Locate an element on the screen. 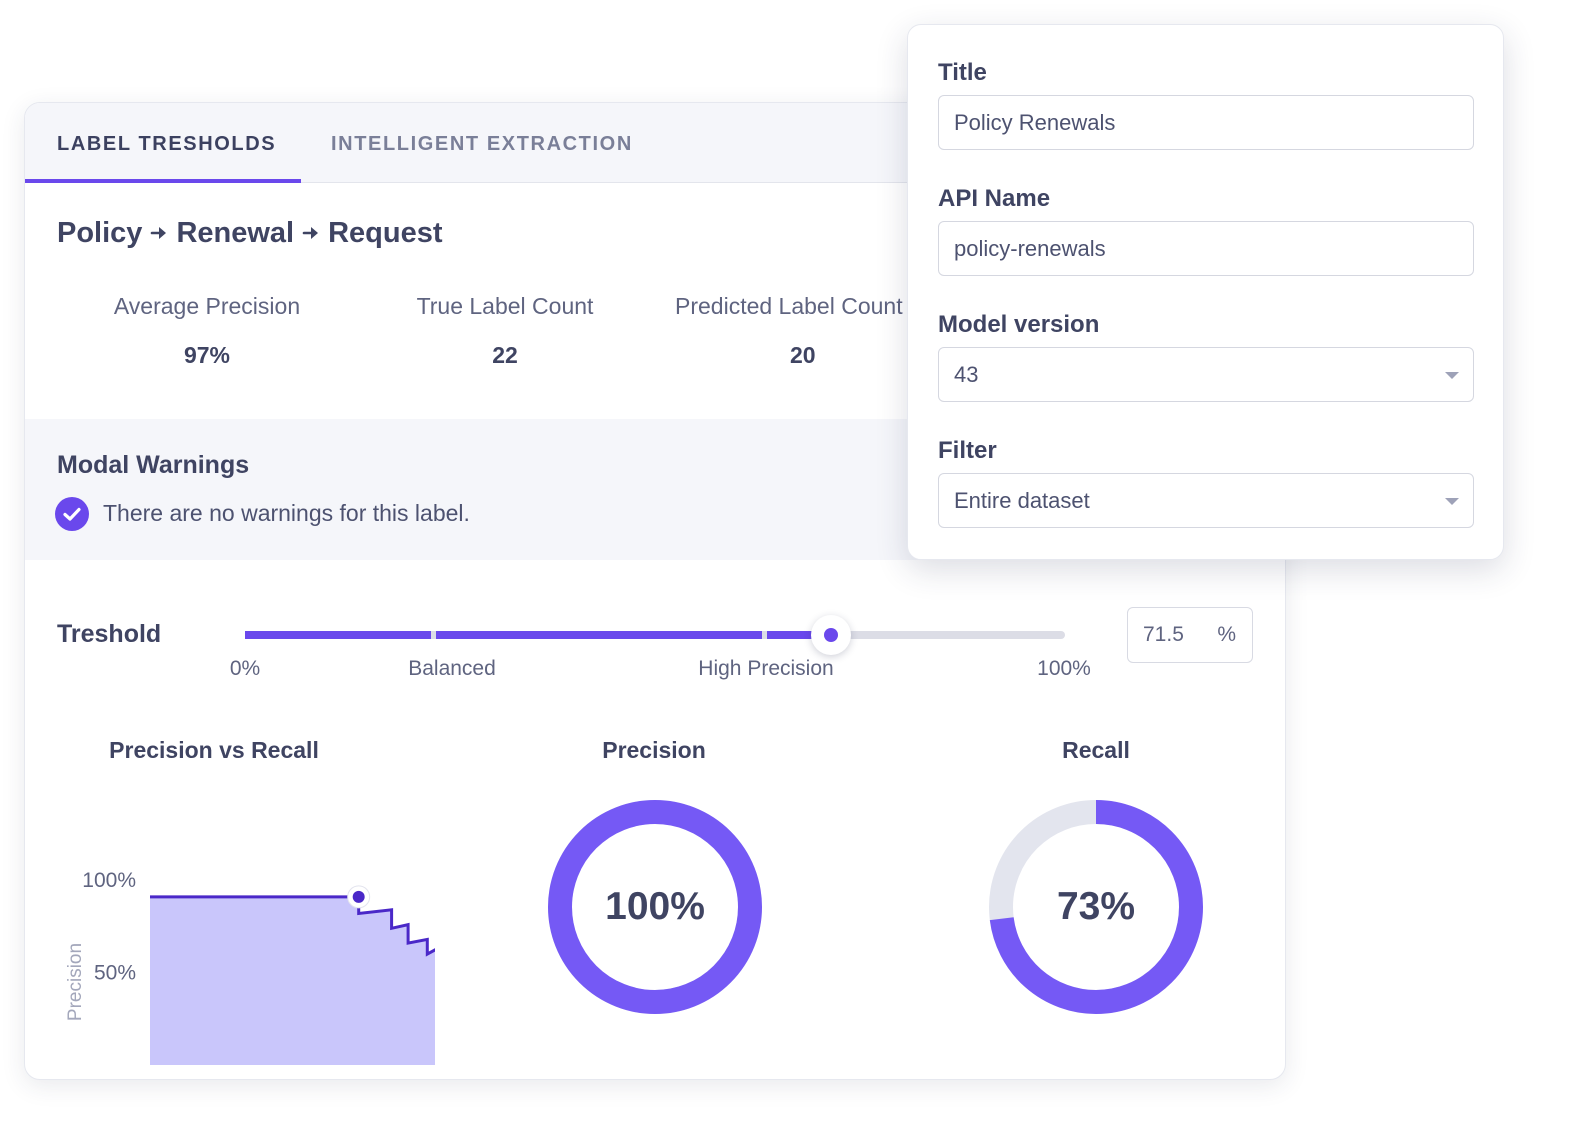 The image size is (1592, 1128). tick-label-high-precision: High Precision is located at coordinates (766, 668).